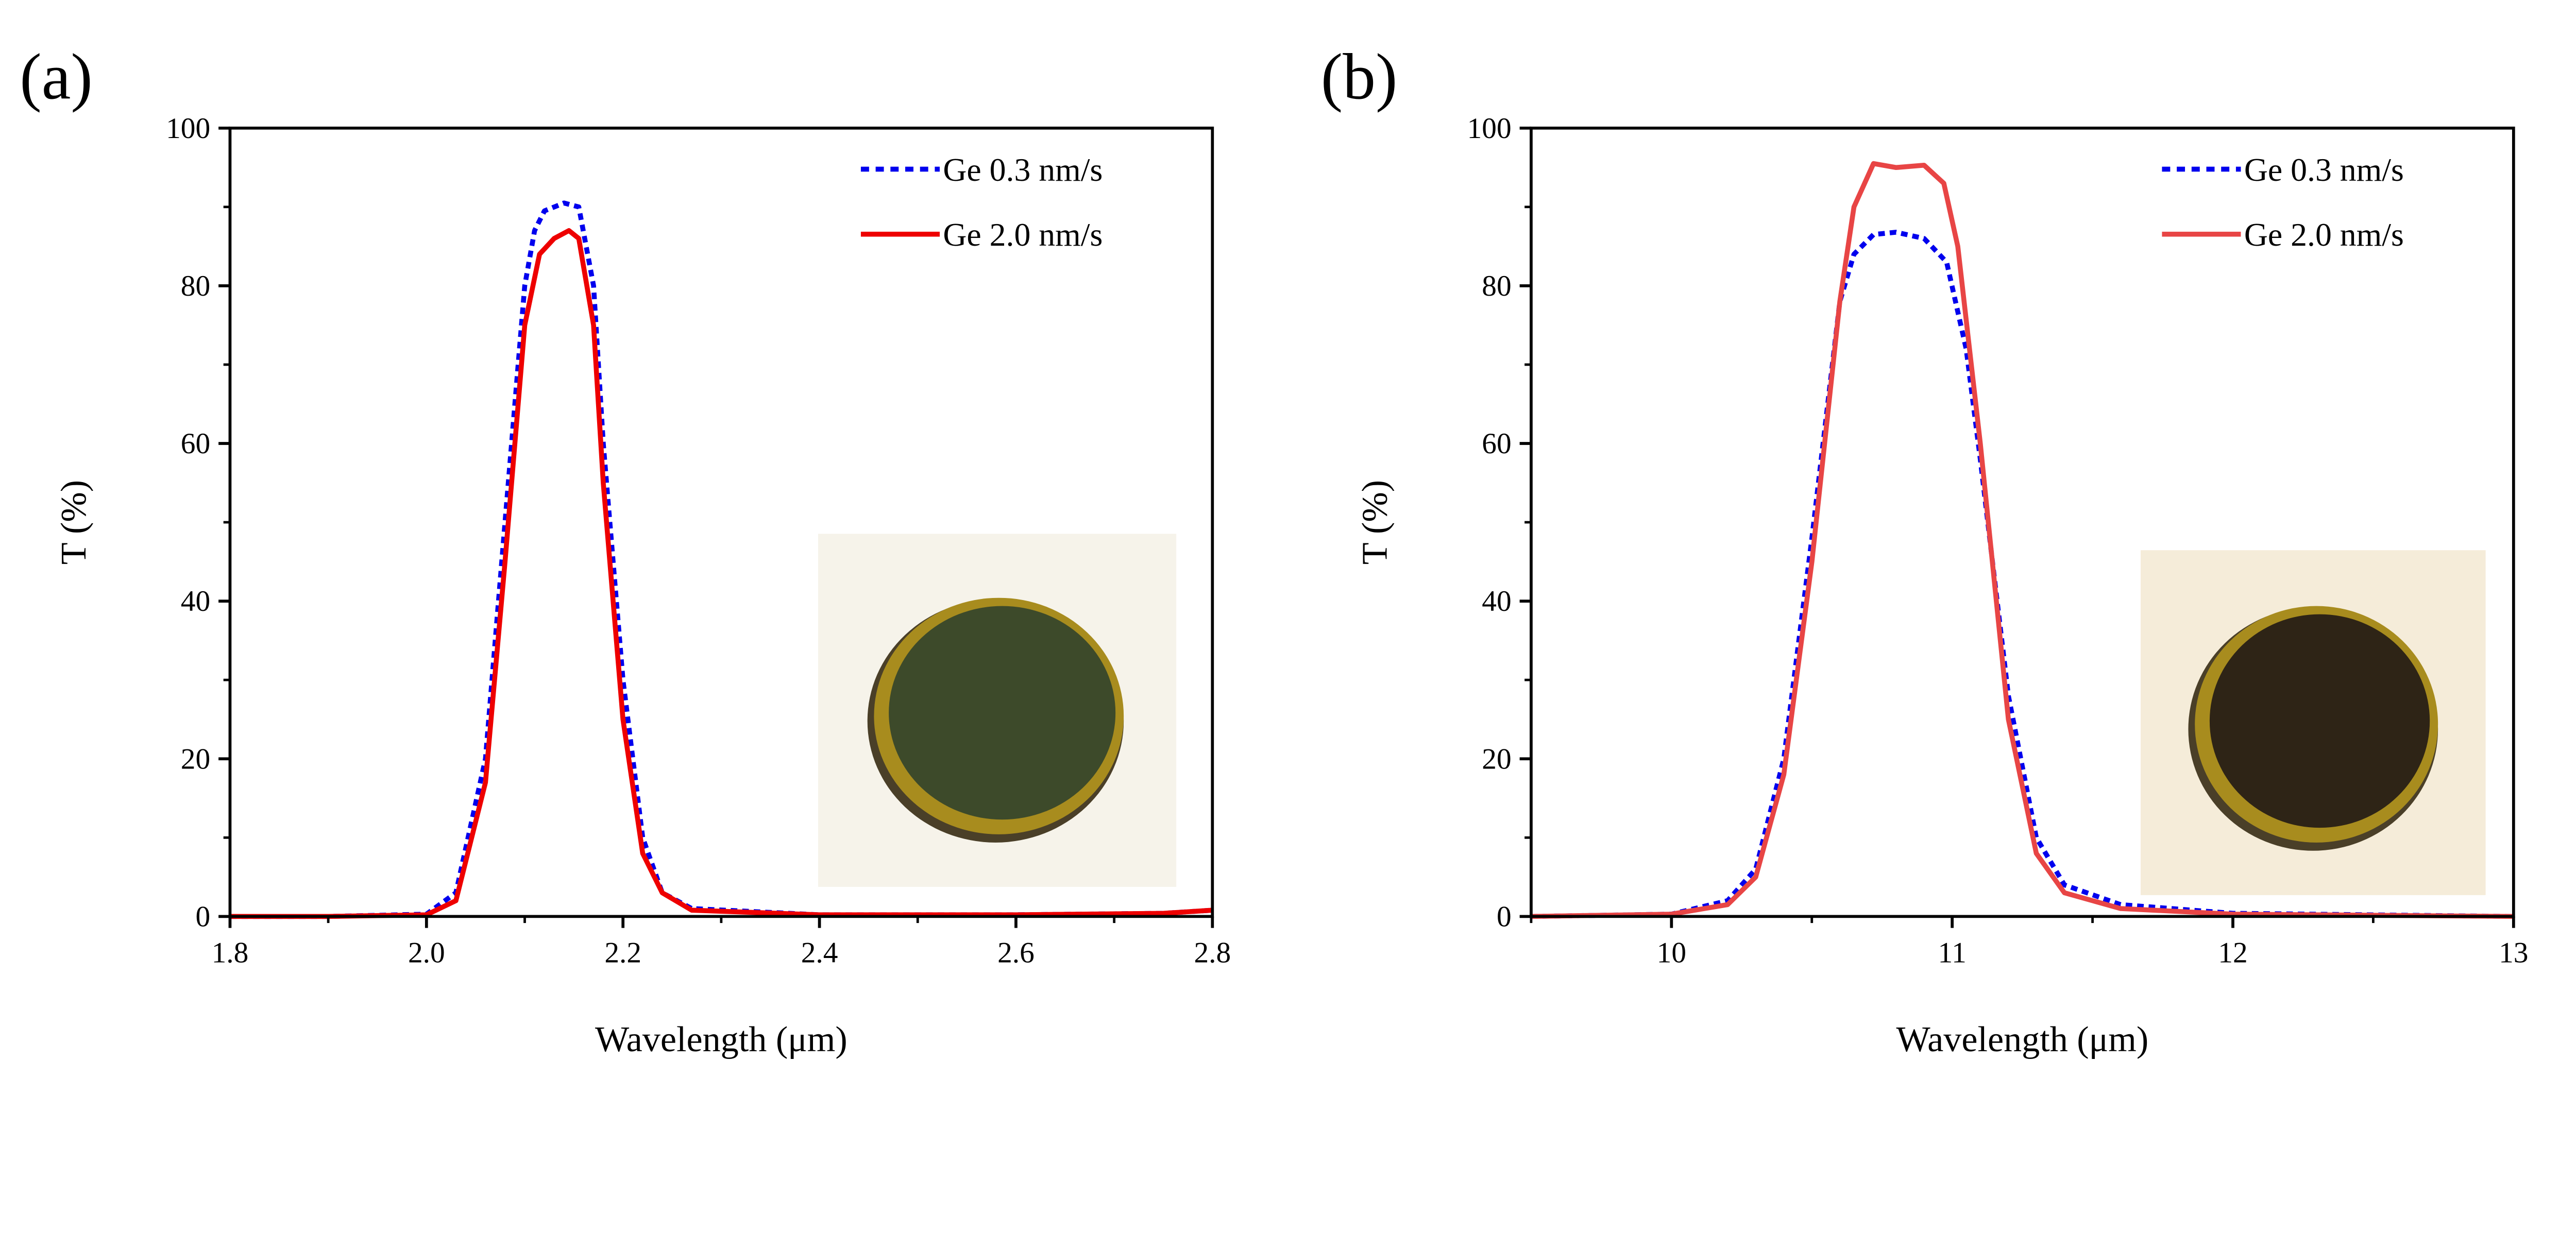  What do you see at coordinates (231, 953) in the screenshot?
I see `x-tick-label: 1.8` at bounding box center [231, 953].